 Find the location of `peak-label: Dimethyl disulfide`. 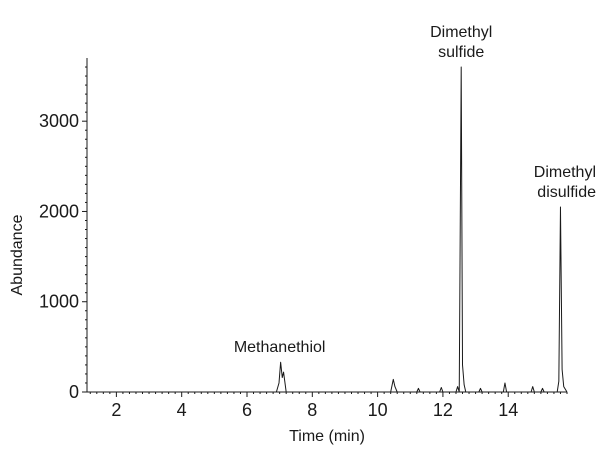

peak-label: Dimethyl disulfide is located at coordinates (565, 182).